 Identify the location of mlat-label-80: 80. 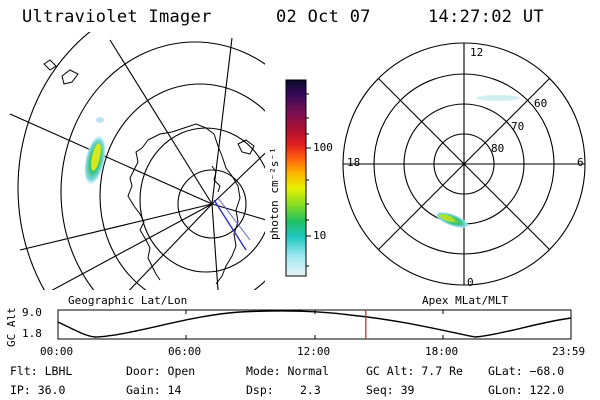
(498, 148).